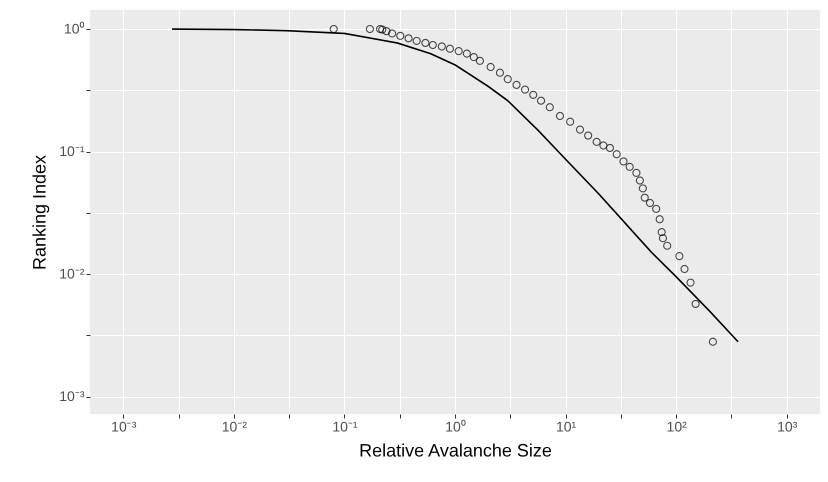 The width and height of the screenshot is (828, 482). Describe the element at coordinates (74, 28) in the screenshot. I see `y-tick-label: 10⁰` at that location.